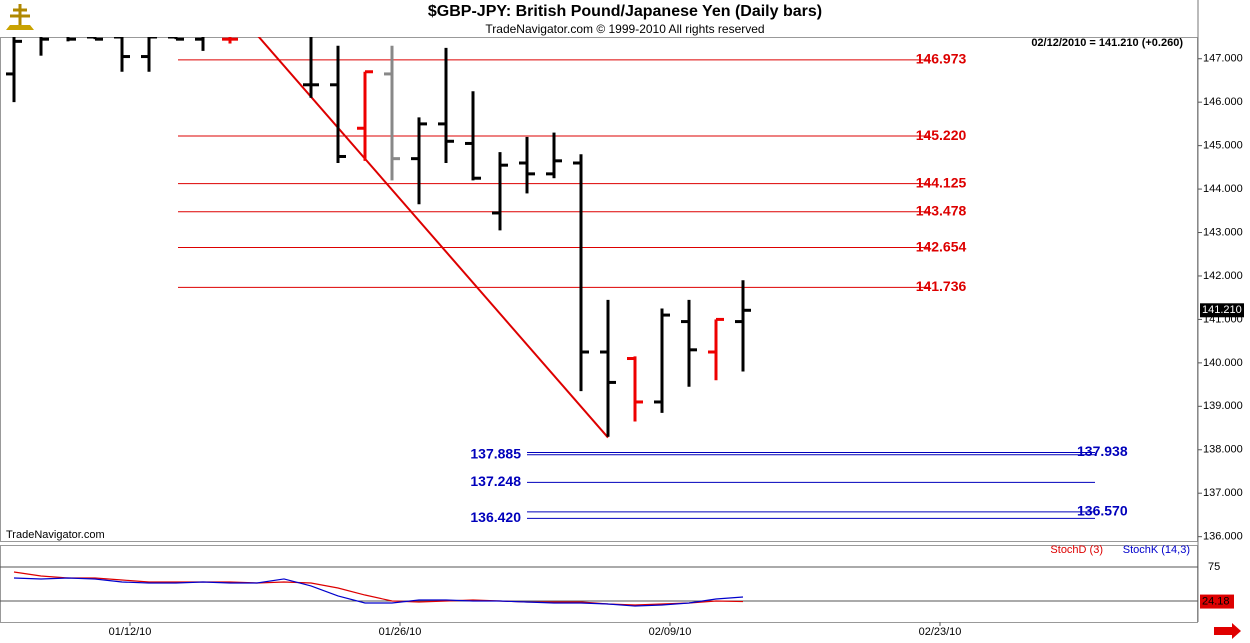 Image resolution: width=1250 pixels, height=643 pixels. I want to click on last-price-box, so click(1222, 310).